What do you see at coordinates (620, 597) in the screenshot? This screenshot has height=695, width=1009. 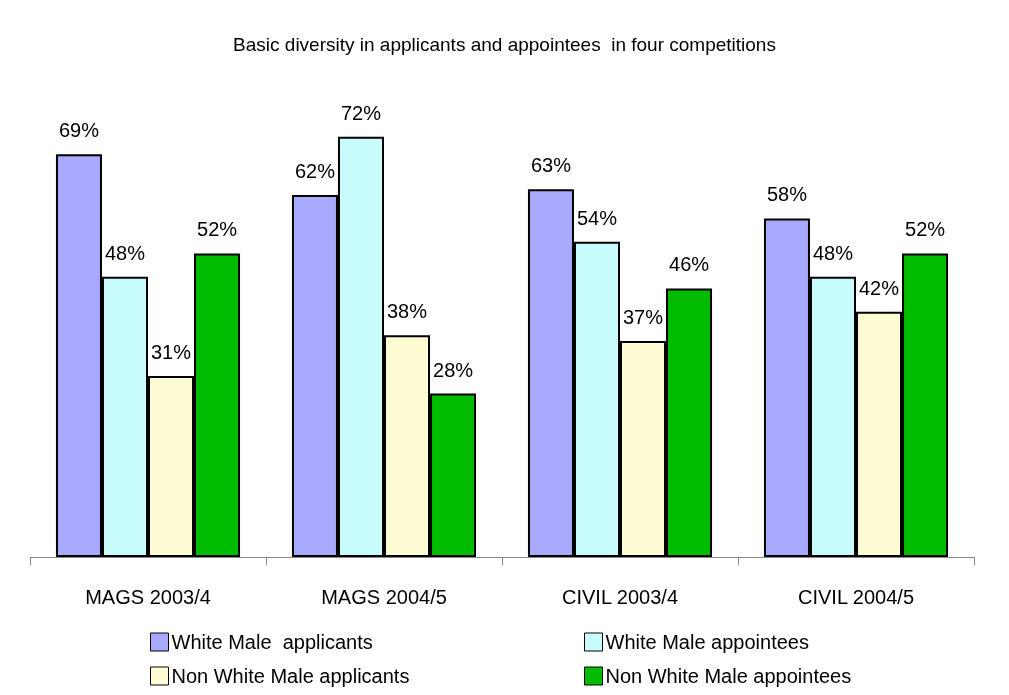 I see `x-tick-label: CIVIL 2003/4` at bounding box center [620, 597].